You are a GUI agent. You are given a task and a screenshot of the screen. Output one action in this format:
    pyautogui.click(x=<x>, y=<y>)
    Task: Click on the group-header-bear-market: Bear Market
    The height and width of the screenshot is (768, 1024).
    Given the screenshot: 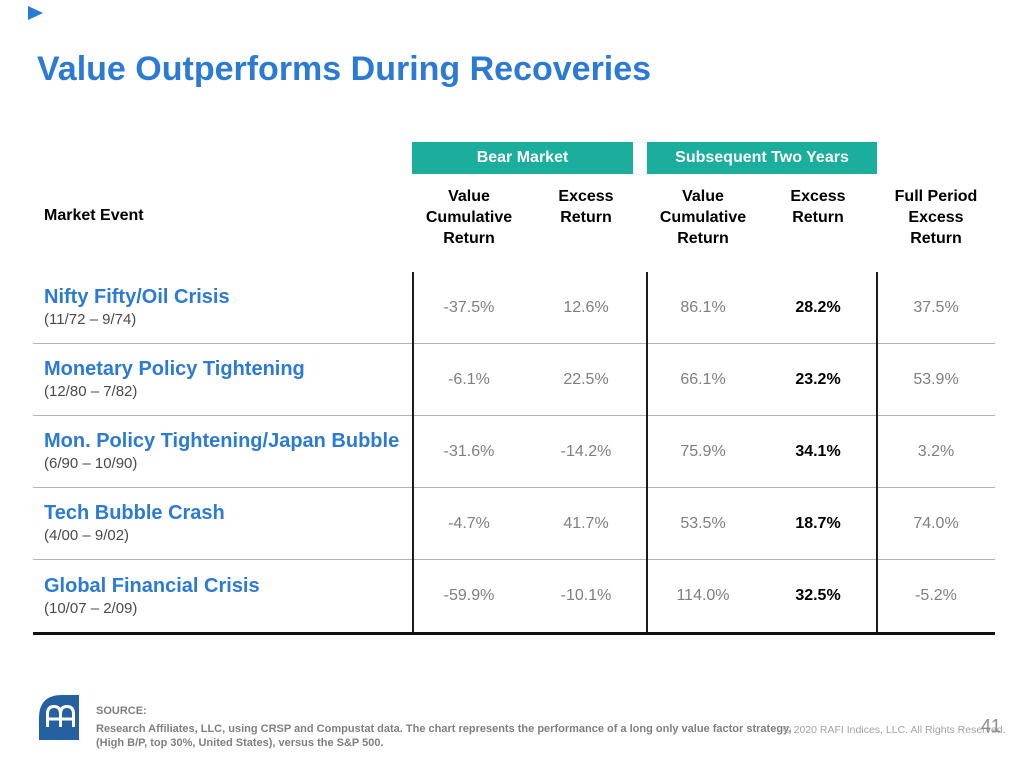 What is the action you would take?
    pyautogui.click(x=522, y=158)
    